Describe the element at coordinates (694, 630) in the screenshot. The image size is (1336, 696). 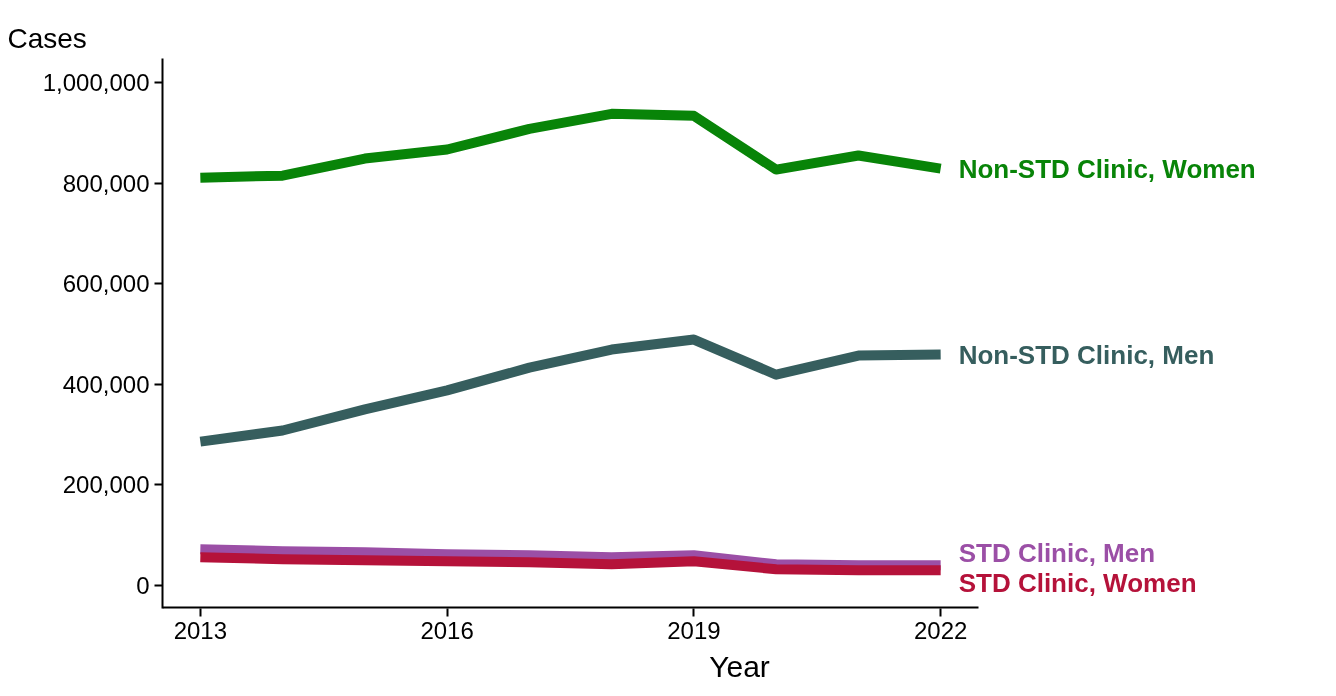
I see `x-tick-label: 2019` at that location.